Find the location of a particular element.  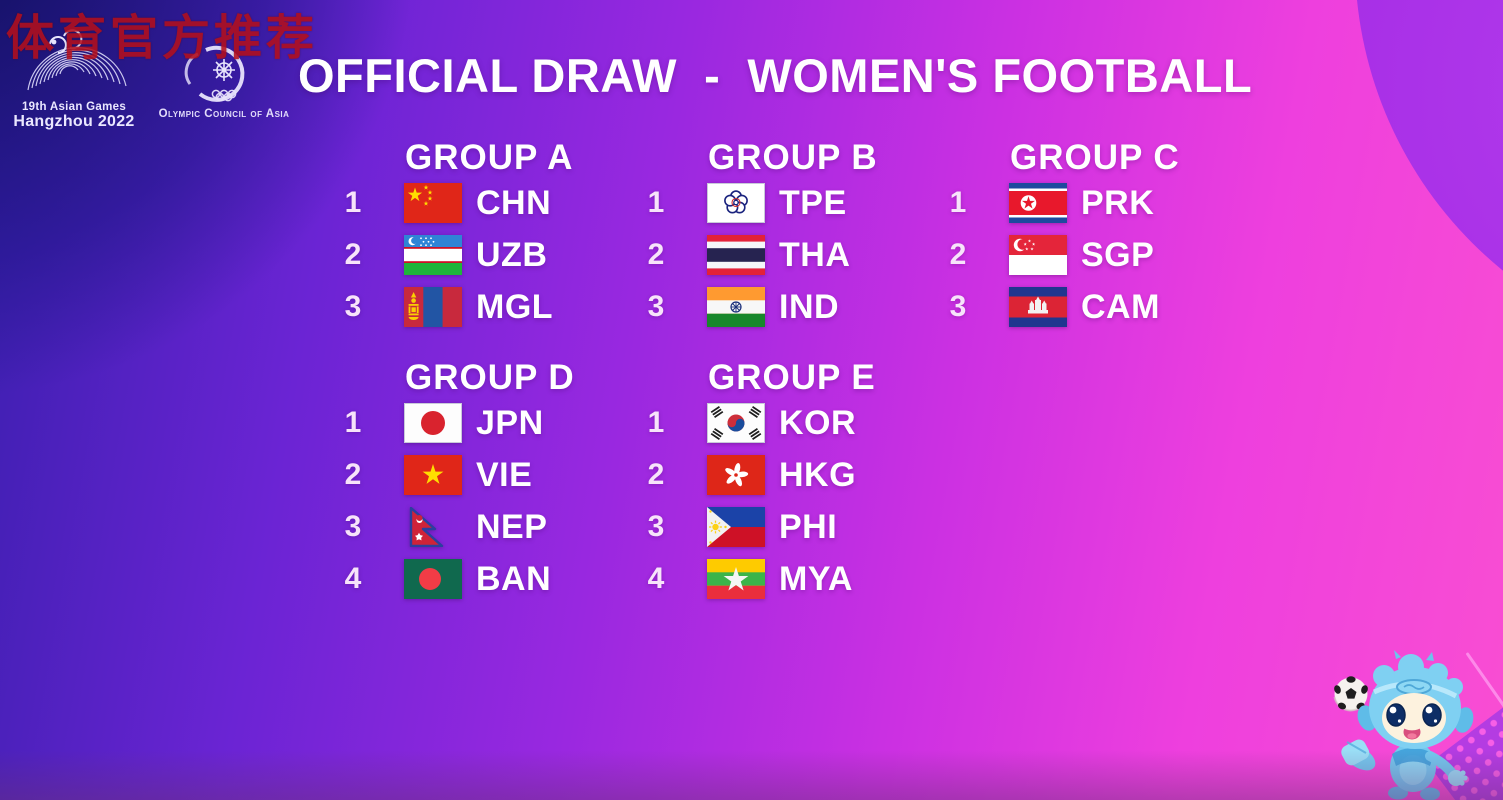

oca-logo-label: Olympic Council of Asia is located at coordinates (224, 114).